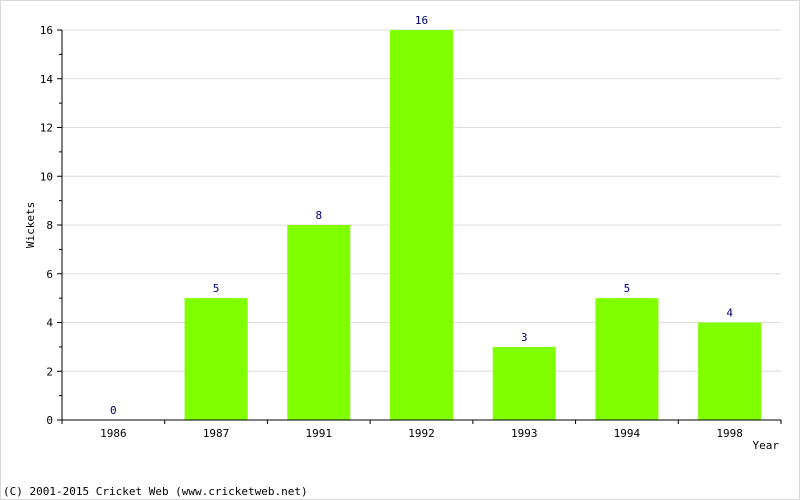 The image size is (800, 500). What do you see at coordinates (49, 323) in the screenshot?
I see `y-tick-label: 4` at bounding box center [49, 323].